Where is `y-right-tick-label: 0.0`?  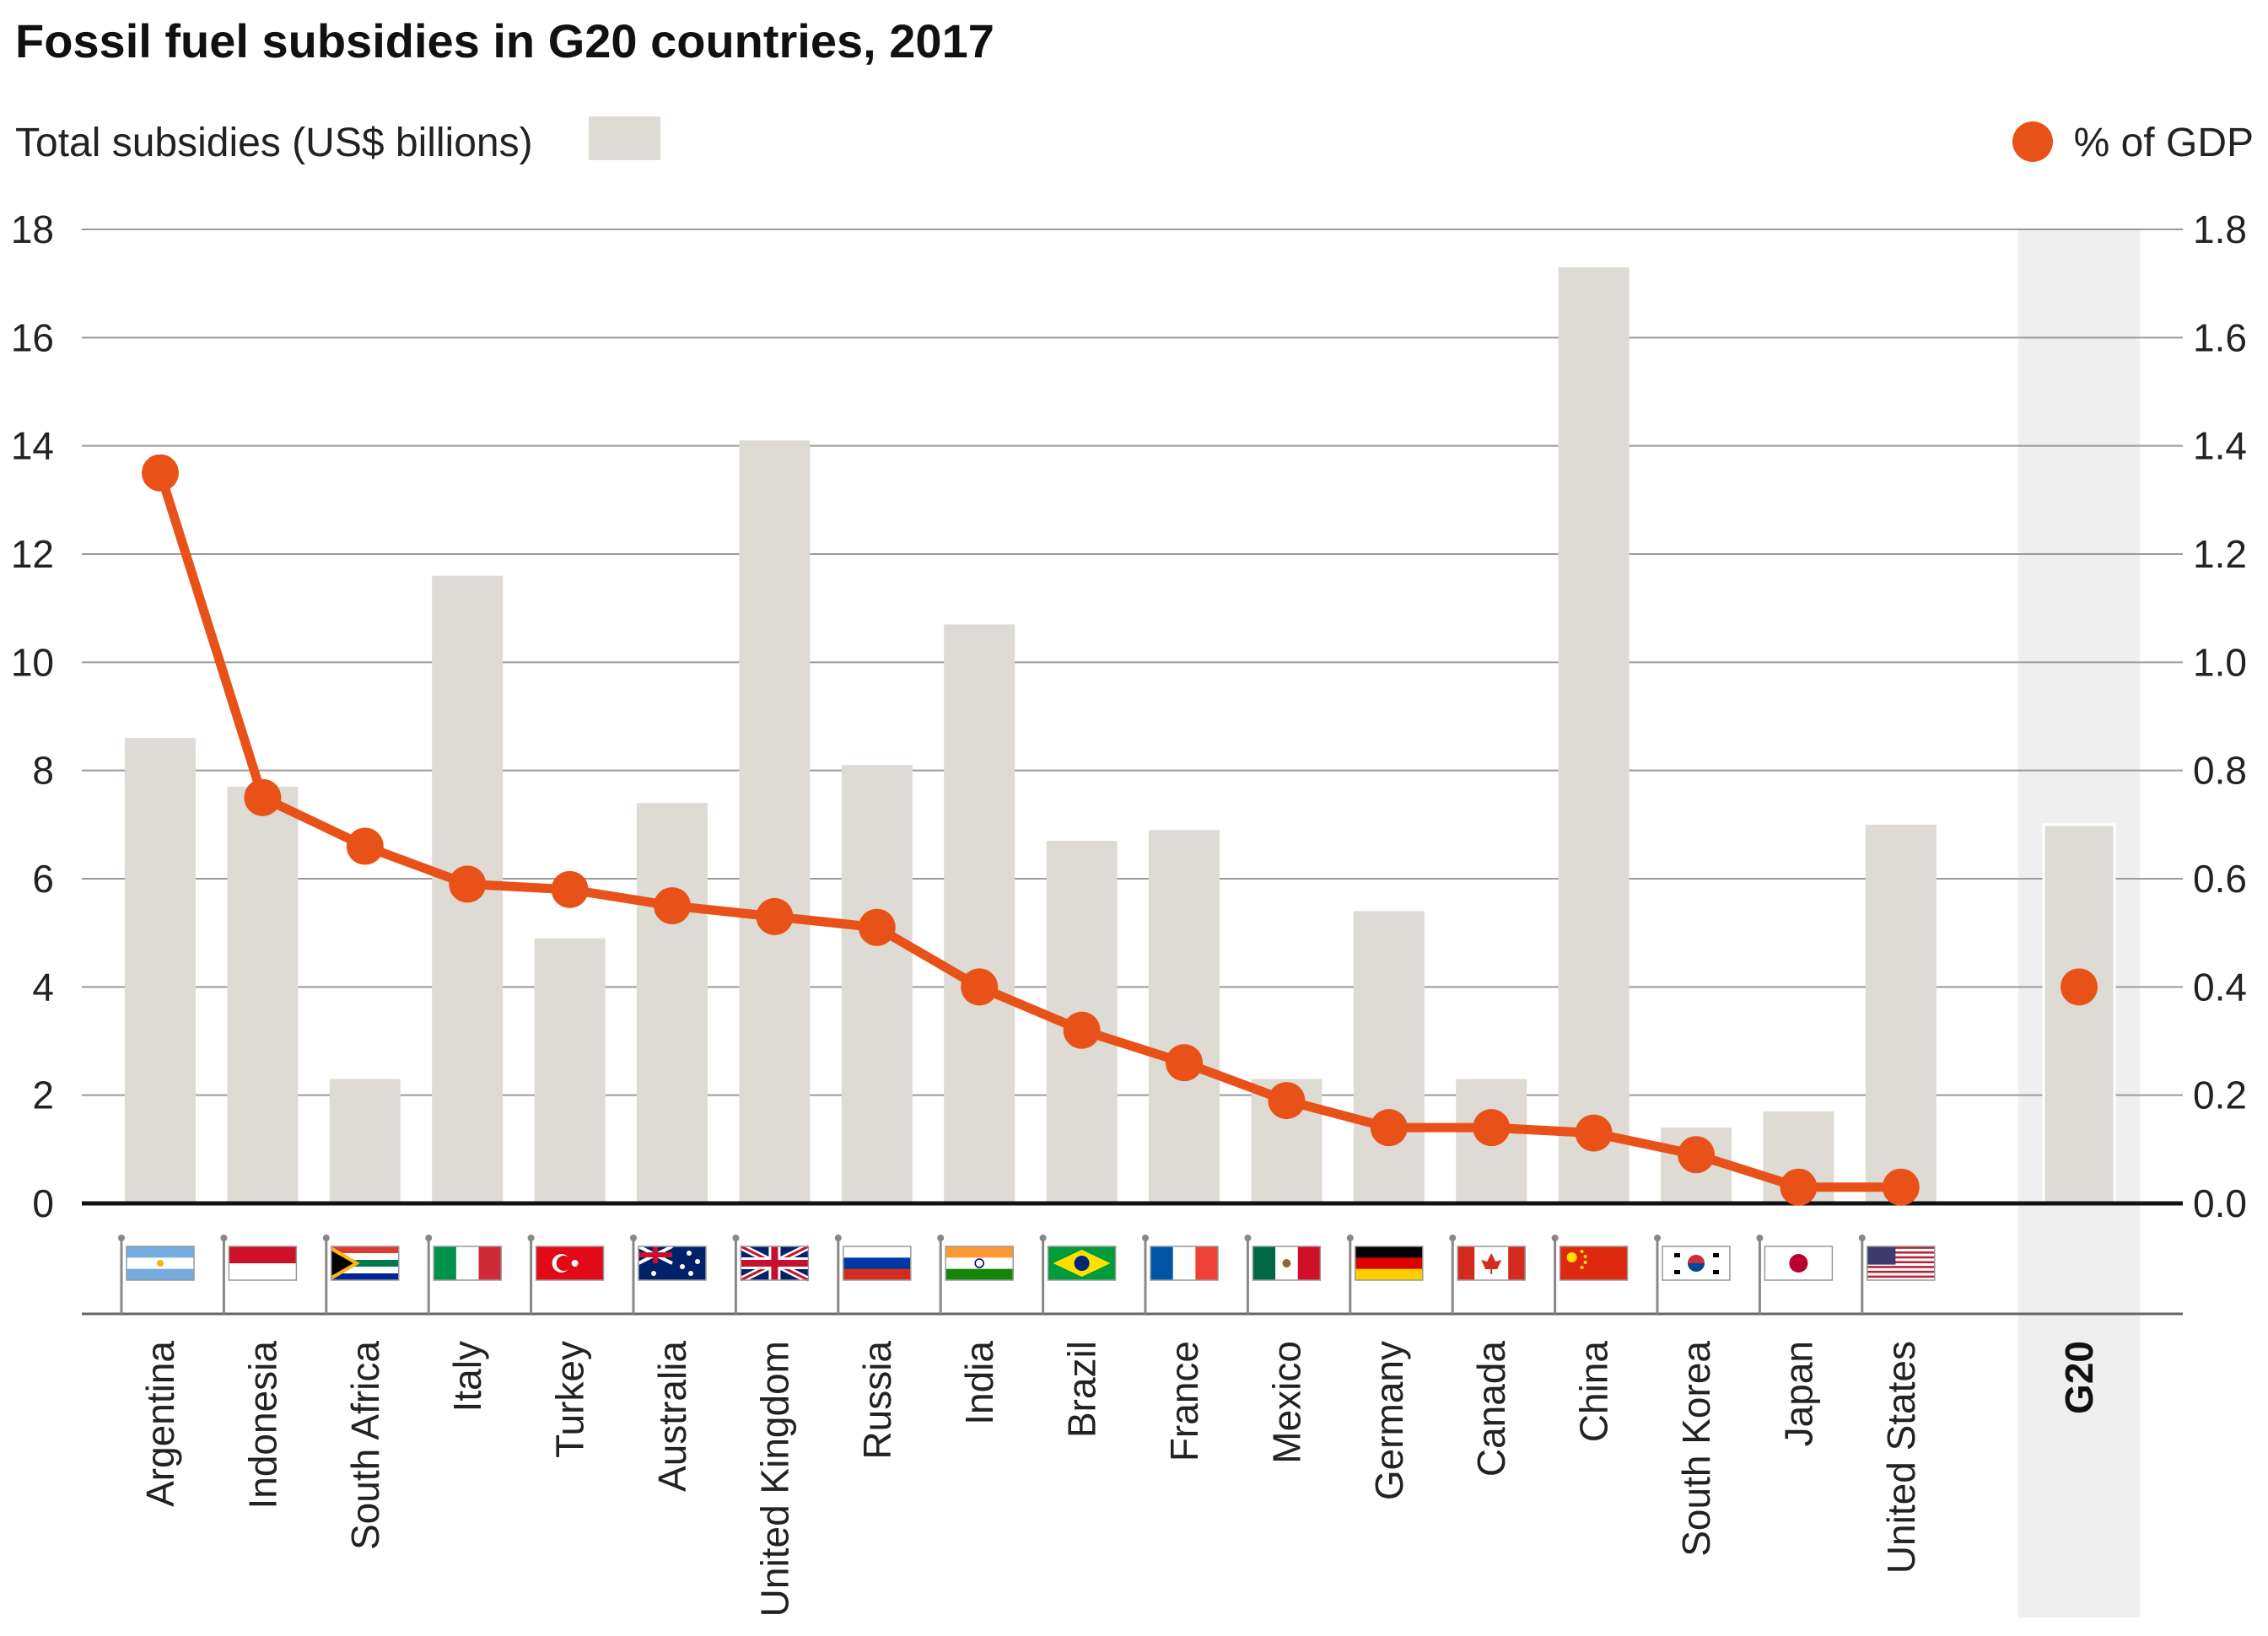 y-right-tick-label: 0.0 is located at coordinates (2220, 1203).